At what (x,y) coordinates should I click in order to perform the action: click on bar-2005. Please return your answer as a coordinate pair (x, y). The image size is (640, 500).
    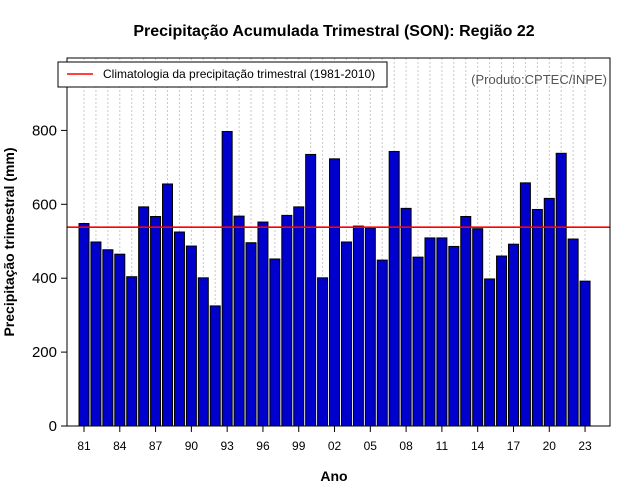
    Looking at the image, I should click on (370, 327).